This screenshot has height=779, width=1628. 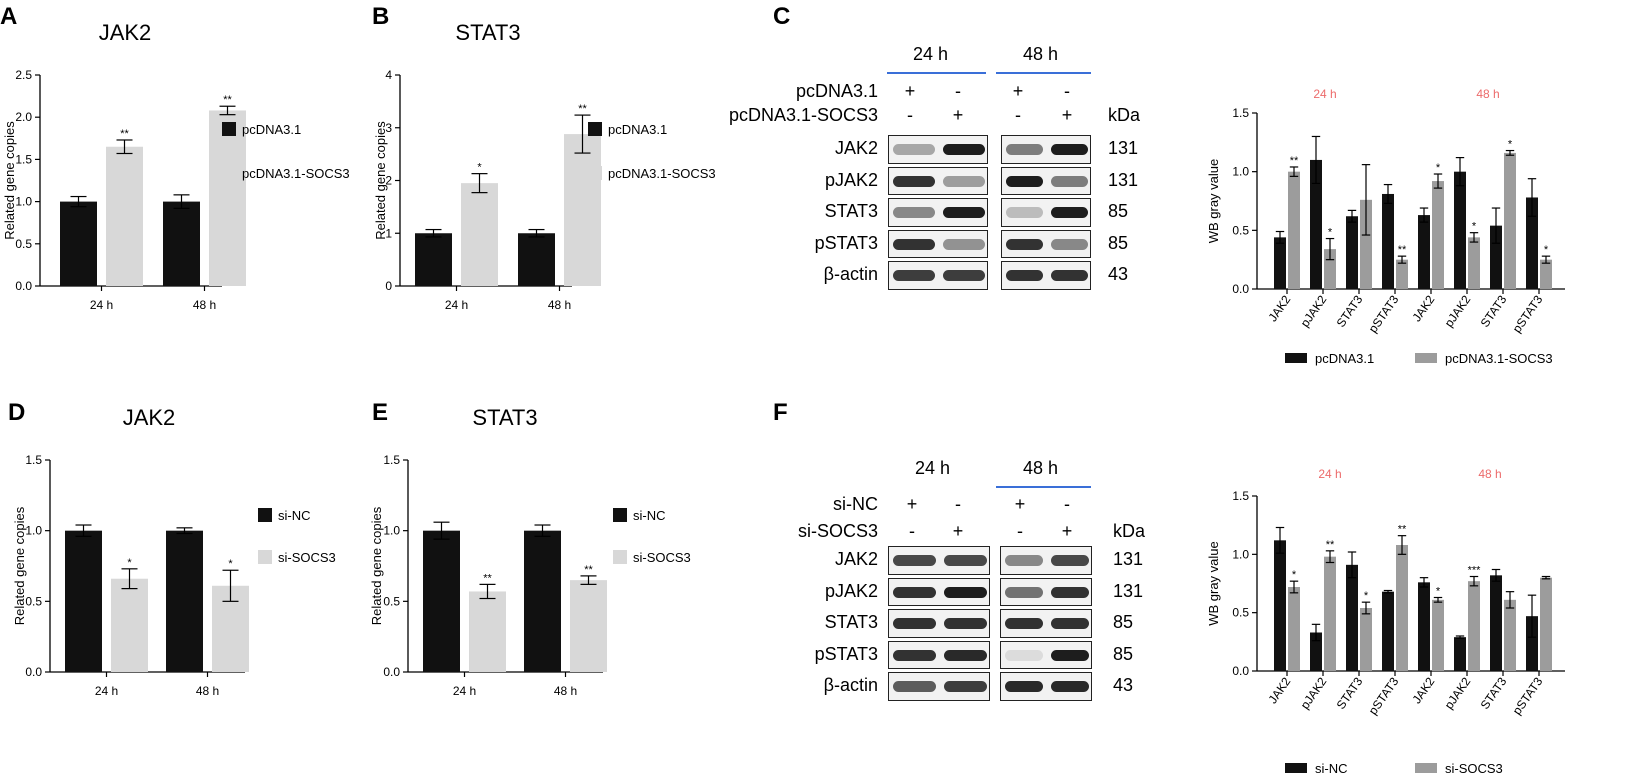 What do you see at coordinates (33, 531) in the screenshot?
I see `panel-d-ytick-label: 1.0` at bounding box center [33, 531].